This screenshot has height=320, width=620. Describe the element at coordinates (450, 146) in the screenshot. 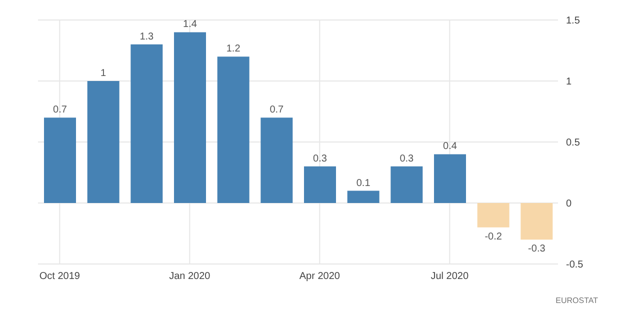

I see `data-label: 0.4` at that location.